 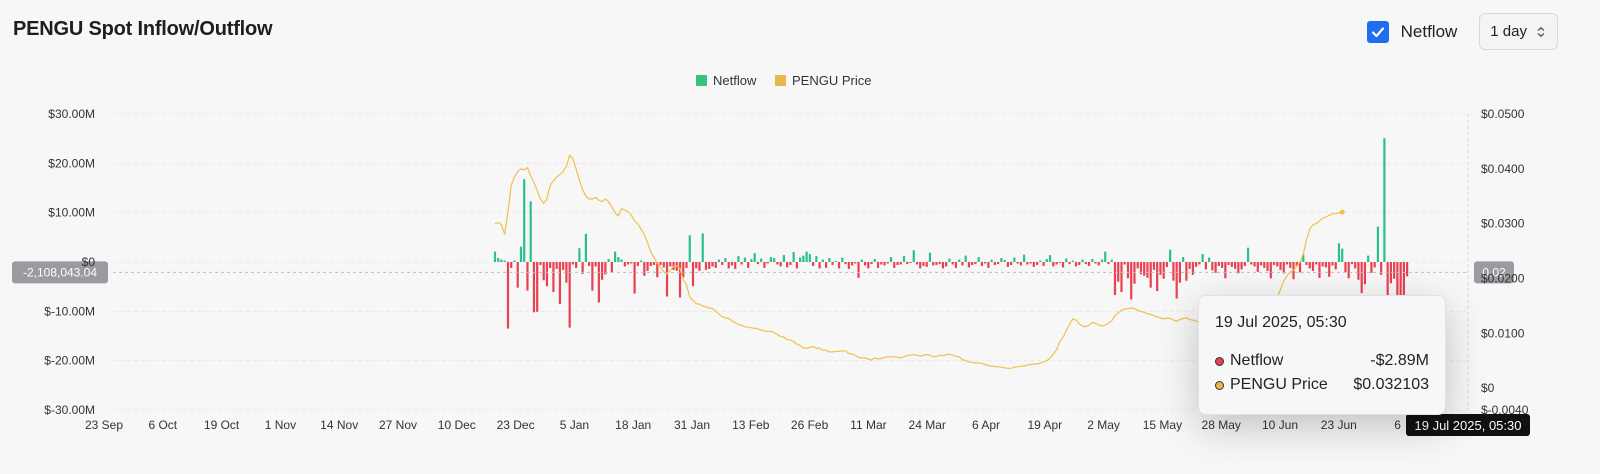 What do you see at coordinates (692, 425) in the screenshot?
I see `x-tick-label: 31 Jan` at bounding box center [692, 425].